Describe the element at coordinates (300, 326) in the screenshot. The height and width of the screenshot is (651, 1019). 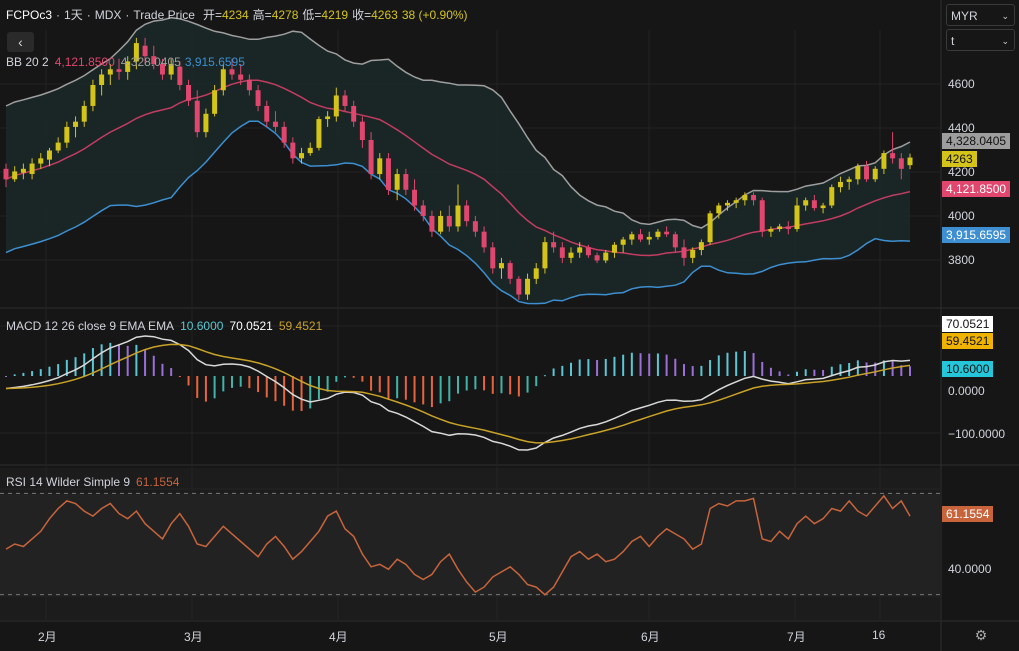
I see `macd-signal-value: 59.4521` at that location.